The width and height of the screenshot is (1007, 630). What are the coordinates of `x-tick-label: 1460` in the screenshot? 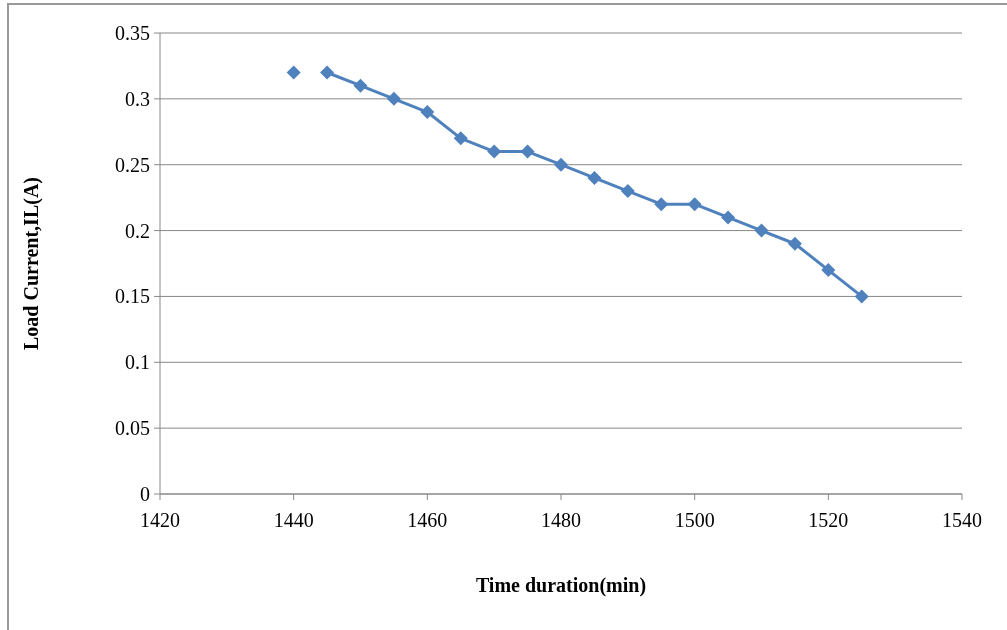 It's located at (427, 520).